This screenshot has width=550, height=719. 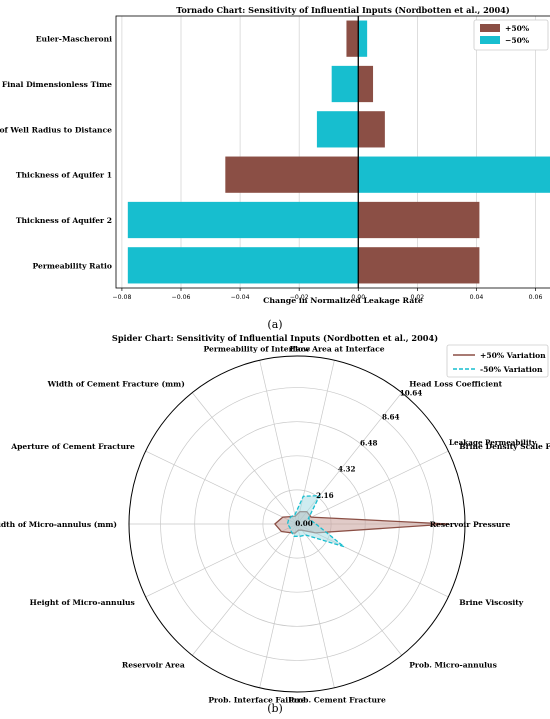 What do you see at coordinates (513, 355) in the screenshot?
I see `legend-label-plus50-variation: +50% Variation` at bounding box center [513, 355].